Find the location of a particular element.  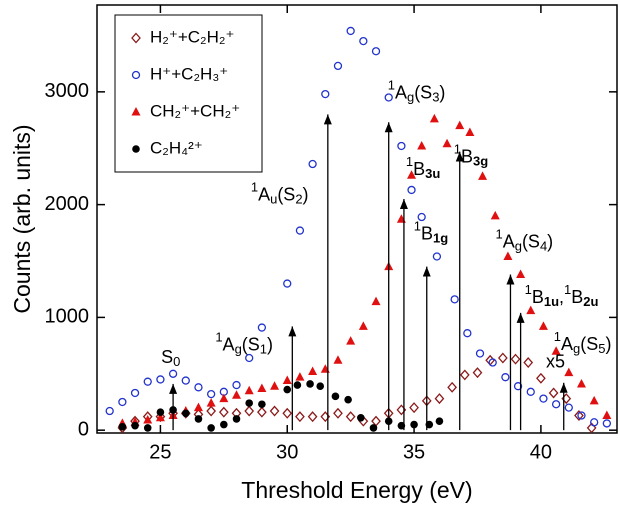

y-tick-label: 1000 is located at coordinates (67, 317).